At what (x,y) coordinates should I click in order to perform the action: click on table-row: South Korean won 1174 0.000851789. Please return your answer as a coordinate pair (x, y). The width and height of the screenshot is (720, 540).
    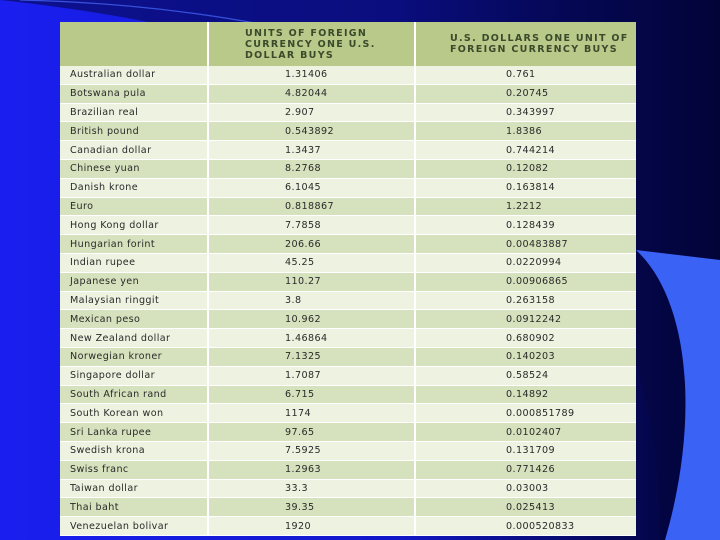
    Looking at the image, I should click on (348, 413).